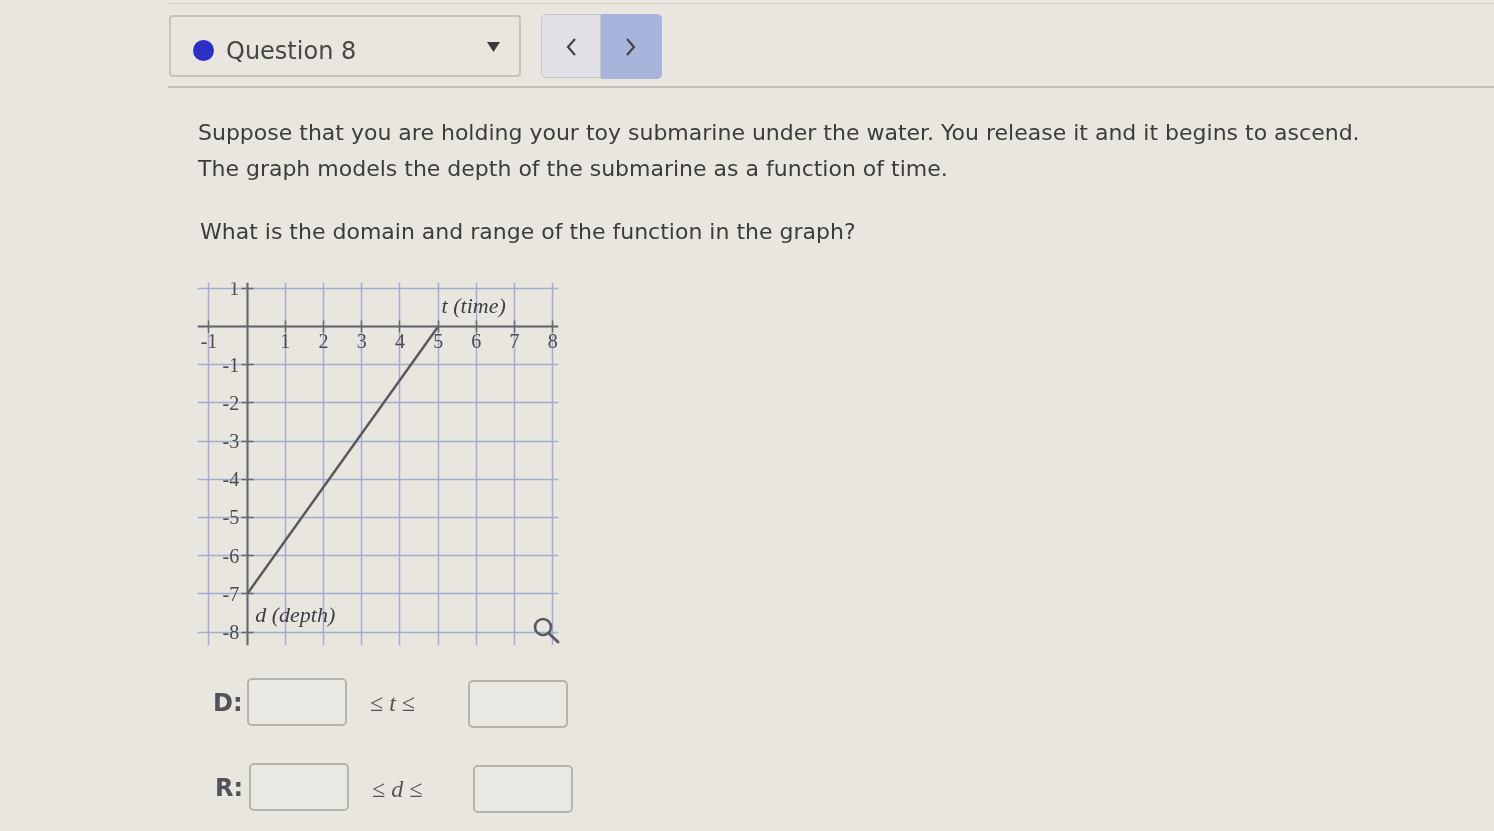  I want to click on y-tick-label: -8, so click(231, 632).